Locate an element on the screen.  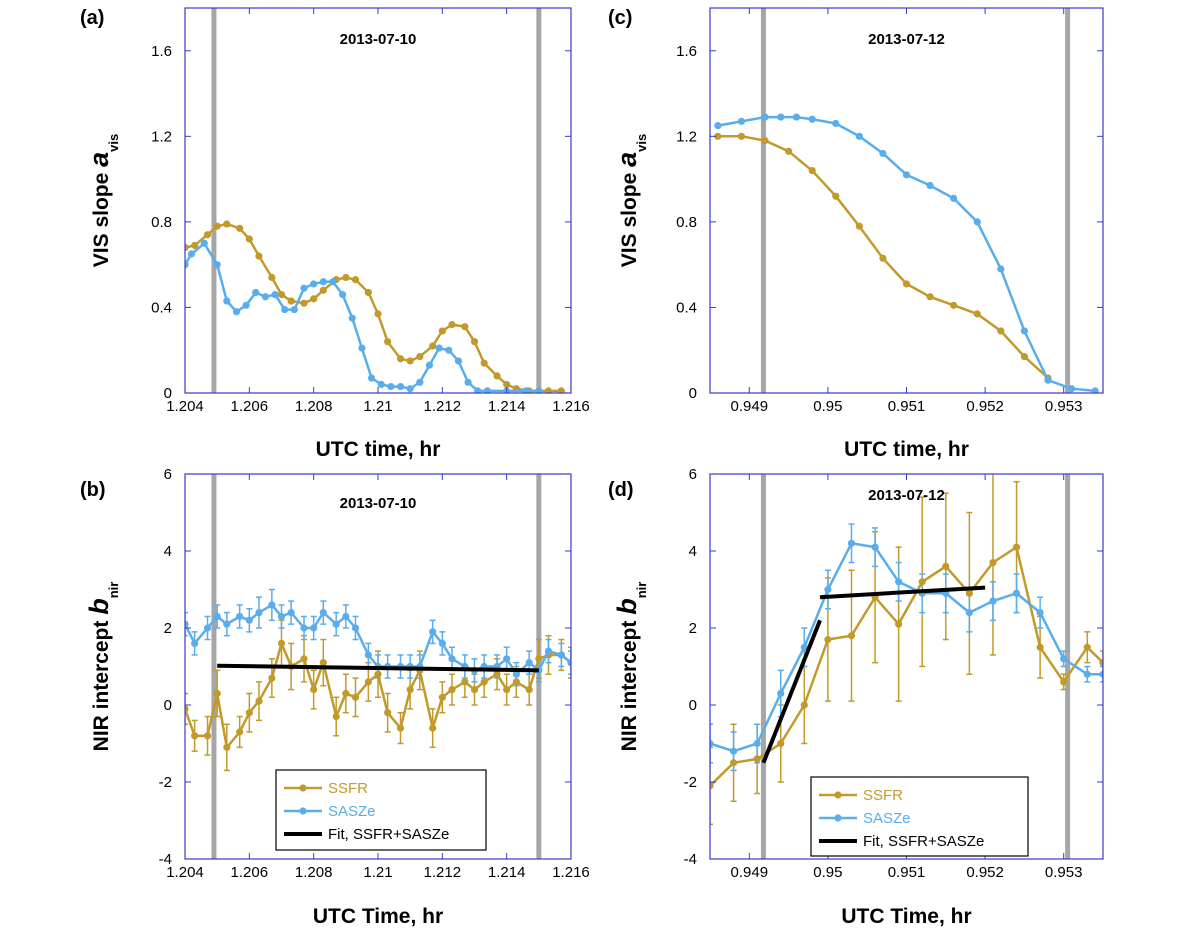
y-tick-label: 0 is located at coordinates (693, 393).